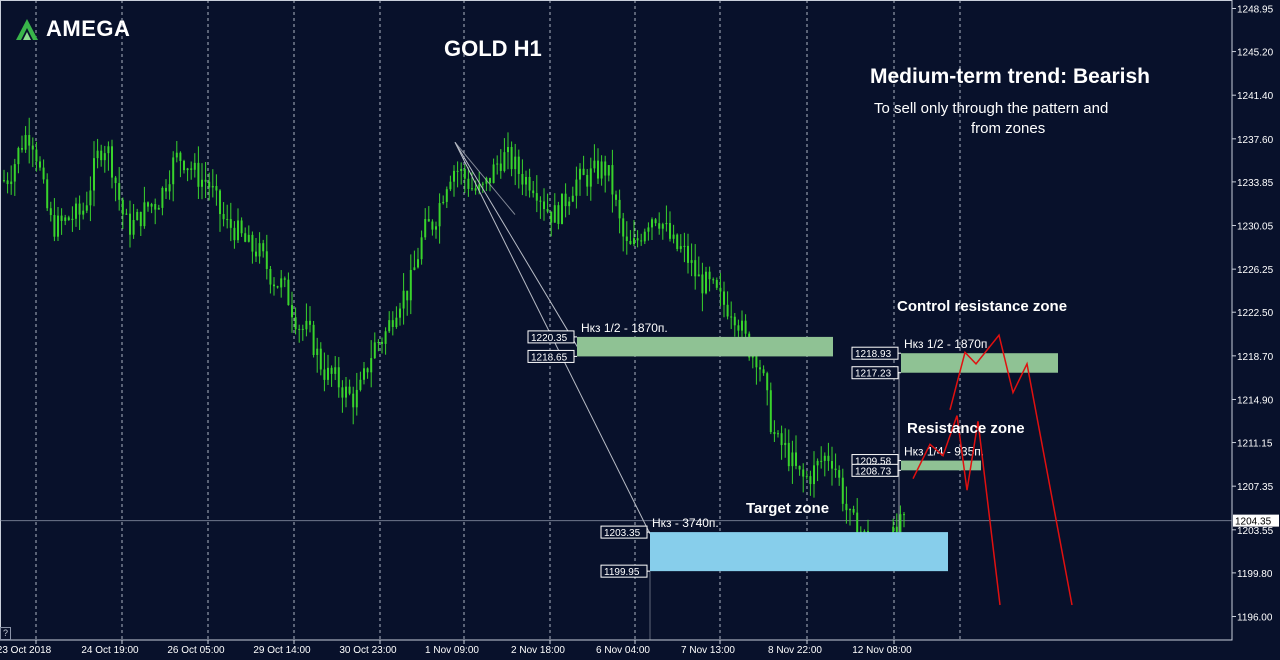 The image size is (1280, 660). I want to click on zone-upper-left, so click(705, 346).